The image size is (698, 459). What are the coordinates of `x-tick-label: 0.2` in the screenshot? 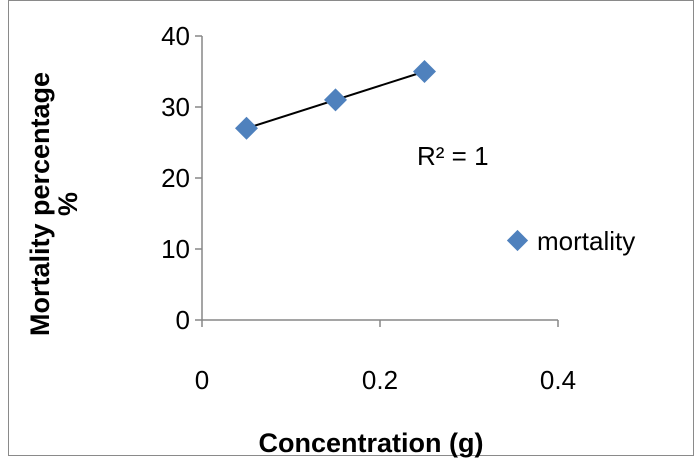 It's located at (380, 380).